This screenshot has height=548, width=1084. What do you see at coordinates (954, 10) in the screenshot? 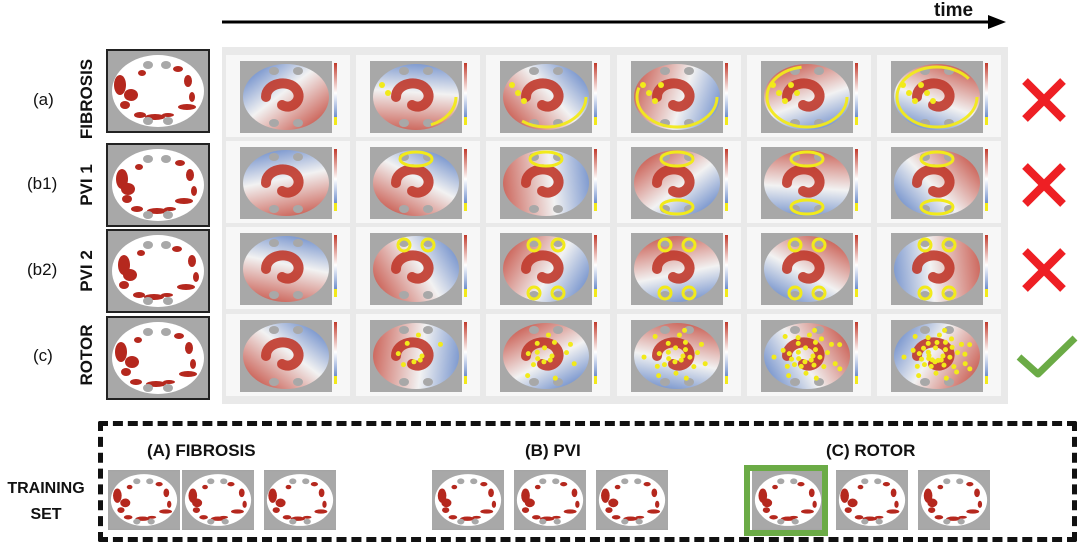
I see `time-label: time` at bounding box center [954, 10].